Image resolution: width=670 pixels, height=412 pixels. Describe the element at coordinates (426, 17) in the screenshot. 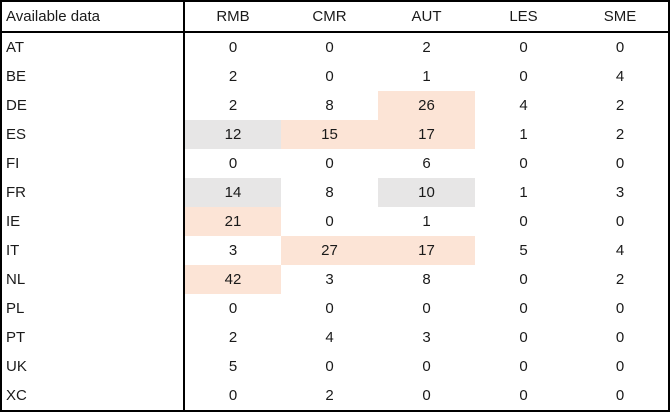

I see `col-header-aut: AUT` at that location.